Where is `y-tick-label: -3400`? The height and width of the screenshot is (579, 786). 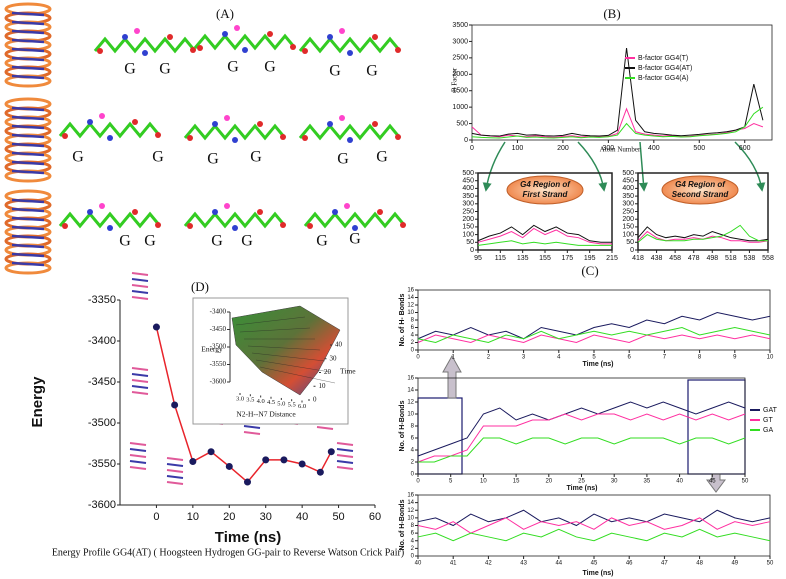
y-tick-label: -3400 is located at coordinates (102, 341).